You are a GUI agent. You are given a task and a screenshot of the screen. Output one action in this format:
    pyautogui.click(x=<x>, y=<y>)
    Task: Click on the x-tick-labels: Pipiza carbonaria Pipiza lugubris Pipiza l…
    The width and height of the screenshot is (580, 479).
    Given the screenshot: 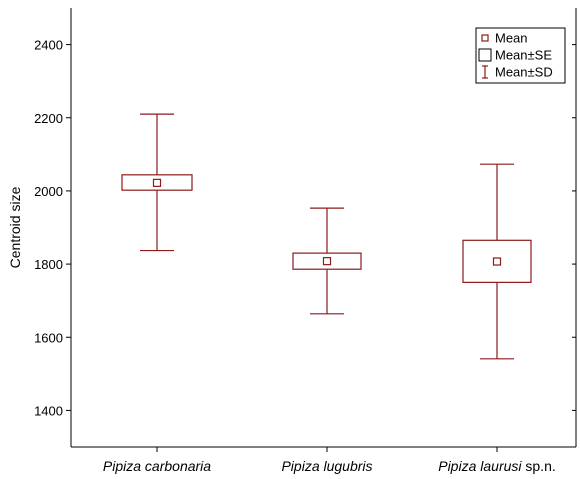 What is the action you would take?
    pyautogui.click(x=329, y=460)
    